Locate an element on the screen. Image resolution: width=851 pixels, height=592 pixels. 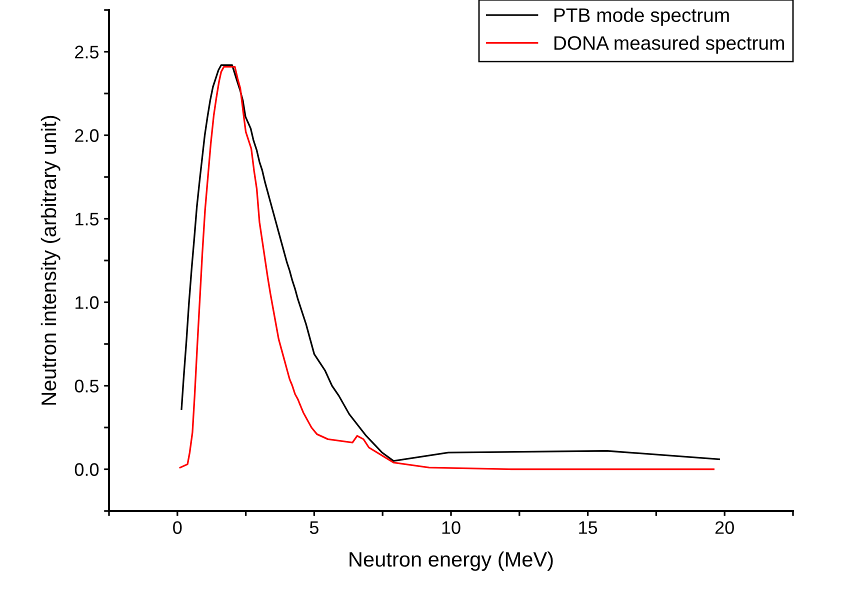
x-axis-title: Neutron energy (MeV) is located at coordinates (451, 561).